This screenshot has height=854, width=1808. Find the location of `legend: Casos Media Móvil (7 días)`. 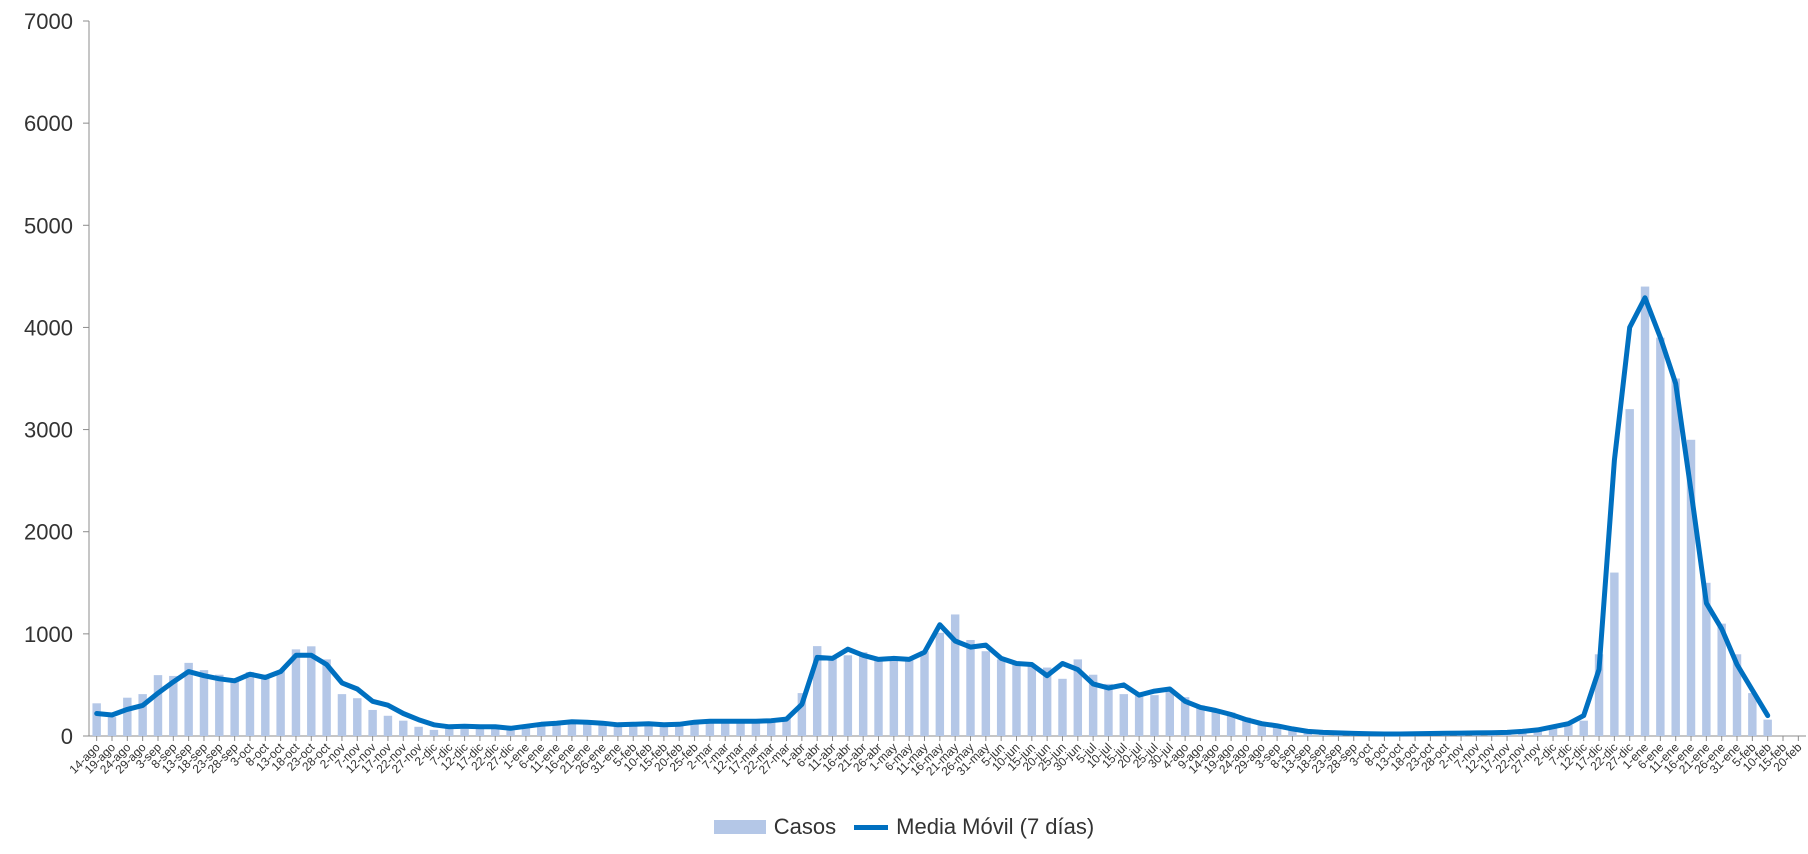

legend: Casos Media Móvil (7 días) is located at coordinates (904, 827).